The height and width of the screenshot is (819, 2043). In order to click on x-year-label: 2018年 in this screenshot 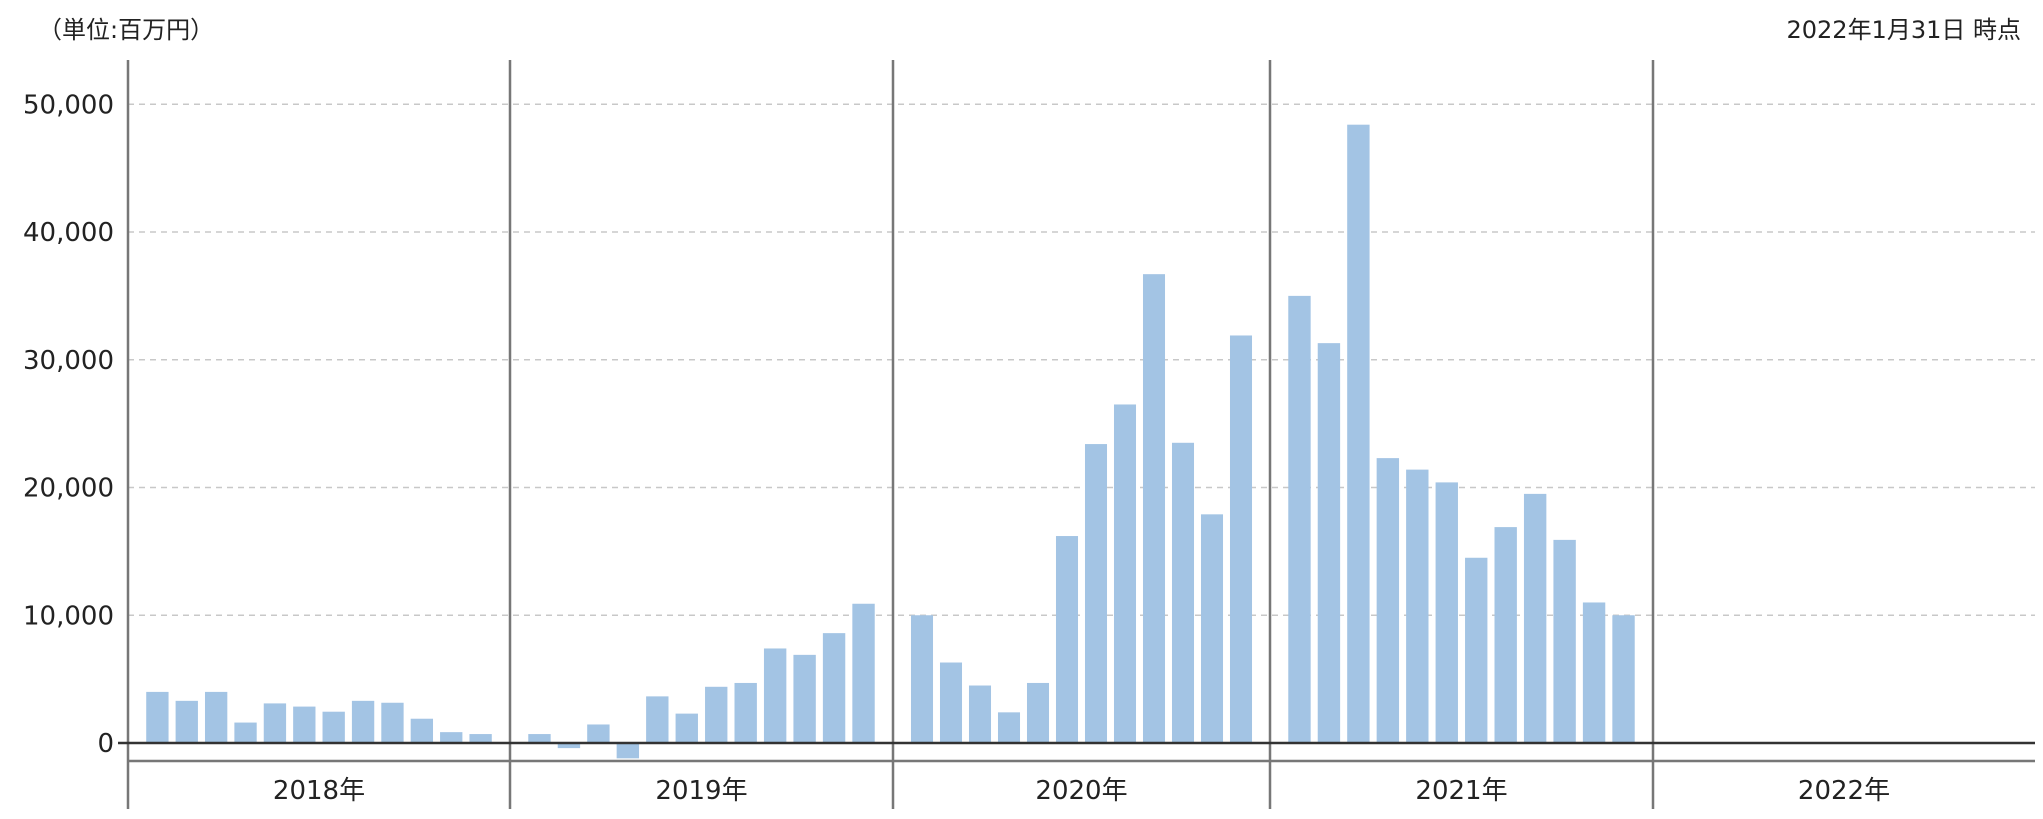, I will do `click(319, 791)`.